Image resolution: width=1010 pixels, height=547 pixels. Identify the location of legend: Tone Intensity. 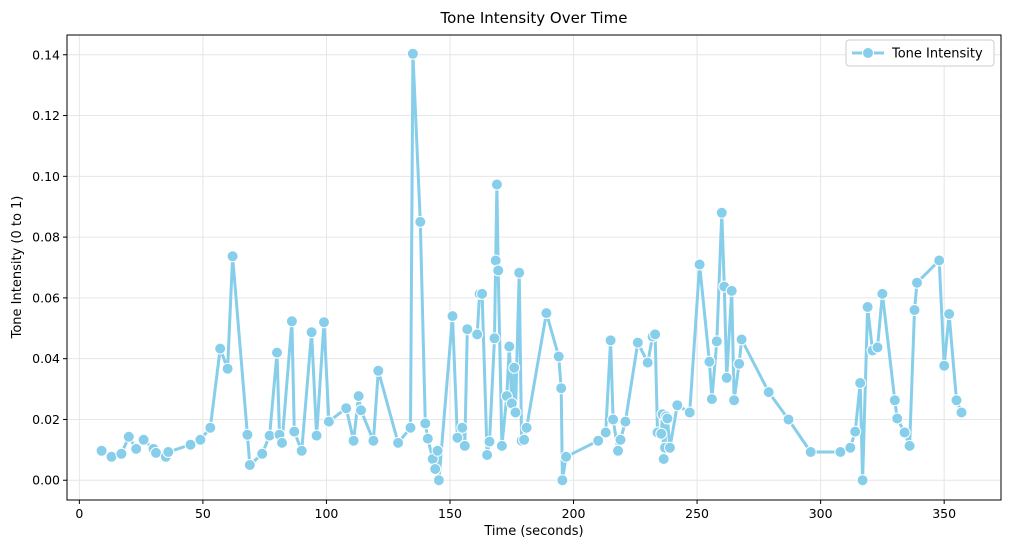
(920, 53).